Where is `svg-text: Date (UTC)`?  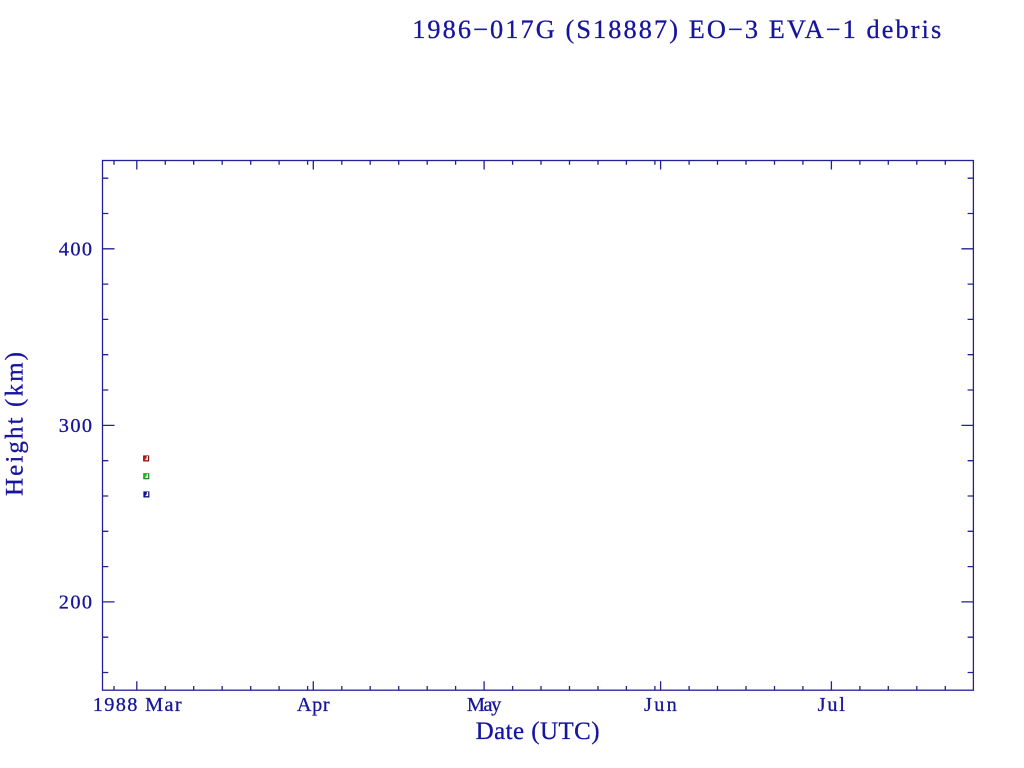 svg-text: Date (UTC) is located at coordinates (538, 731).